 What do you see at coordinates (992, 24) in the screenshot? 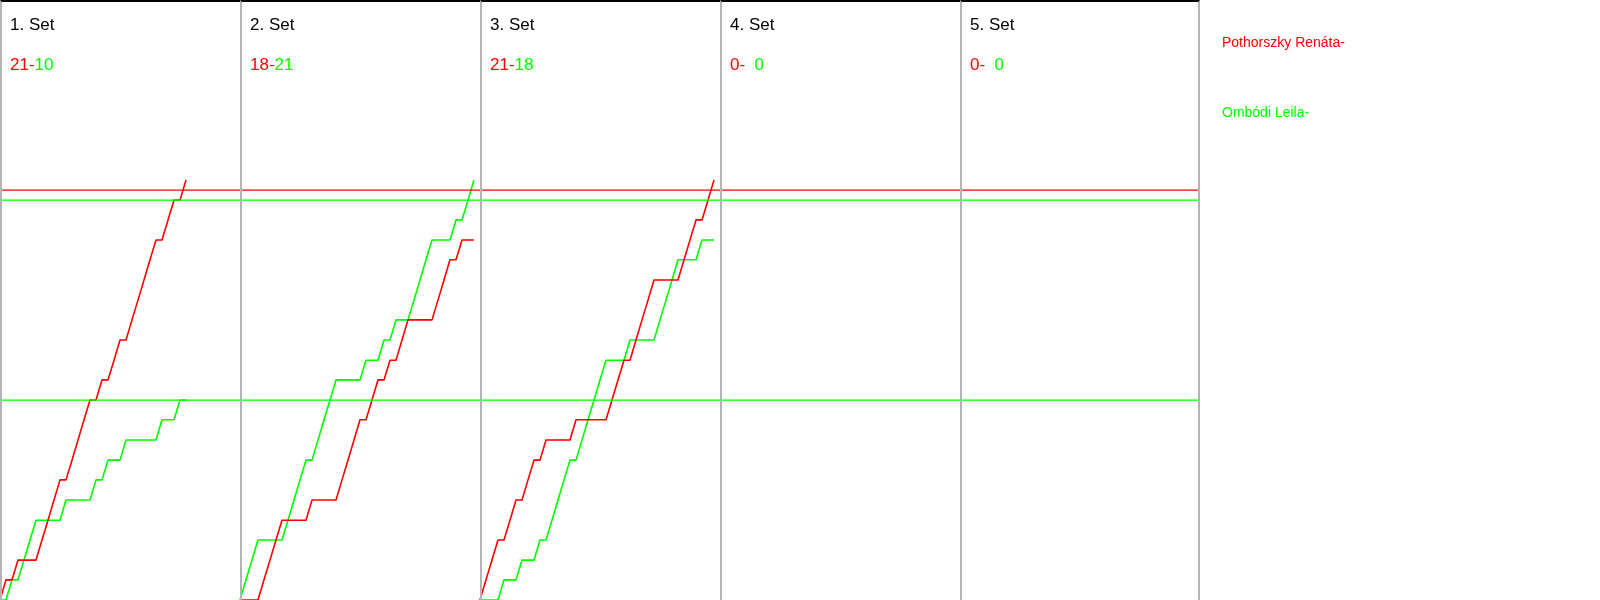
I see `text: 5. Set` at bounding box center [992, 24].